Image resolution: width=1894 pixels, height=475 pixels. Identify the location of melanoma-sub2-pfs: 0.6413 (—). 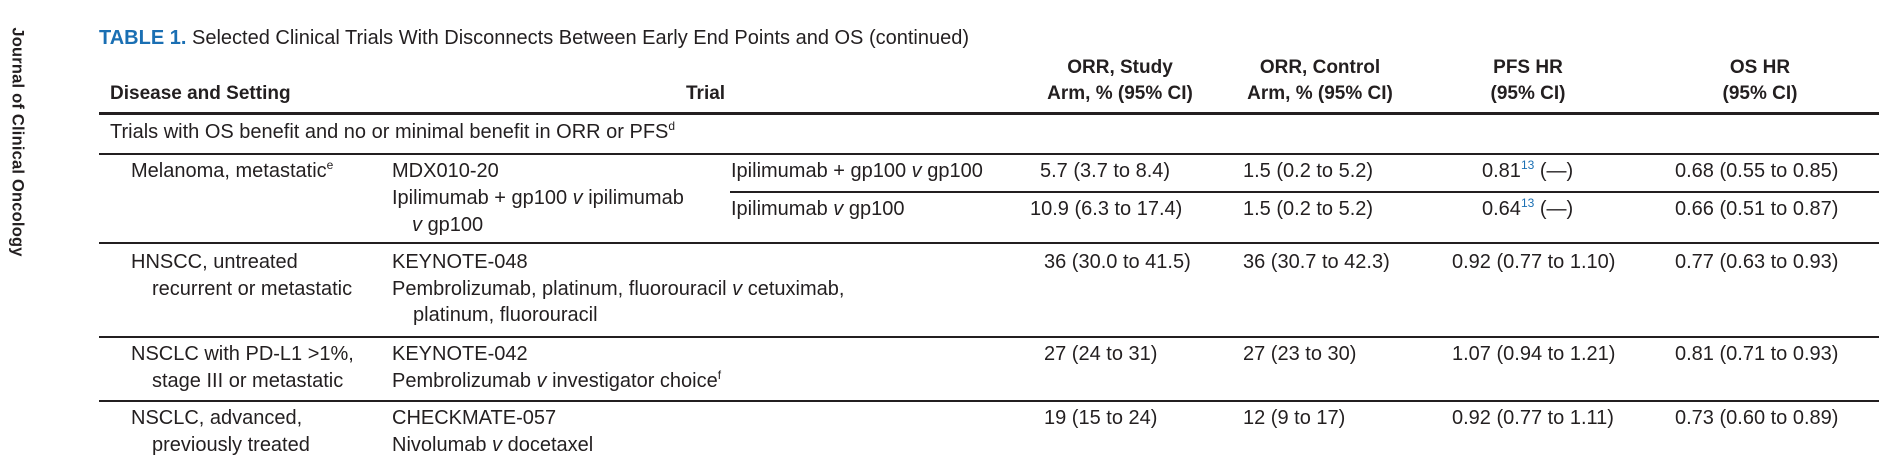
(1527, 210).